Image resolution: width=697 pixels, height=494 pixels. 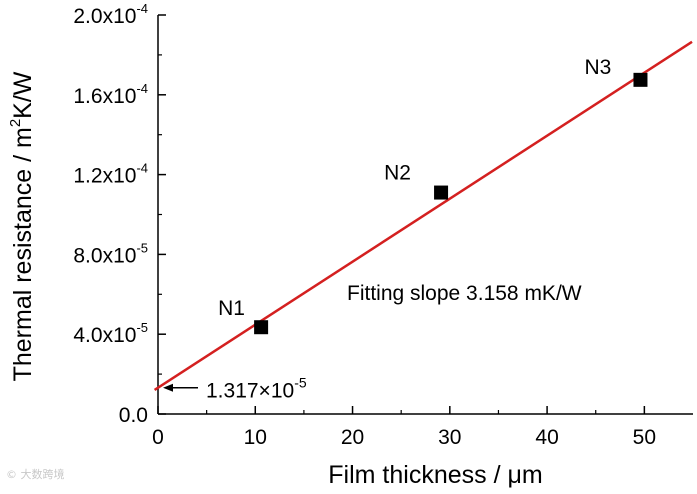 I want to click on x-tick-label: 30, so click(x=449, y=437).